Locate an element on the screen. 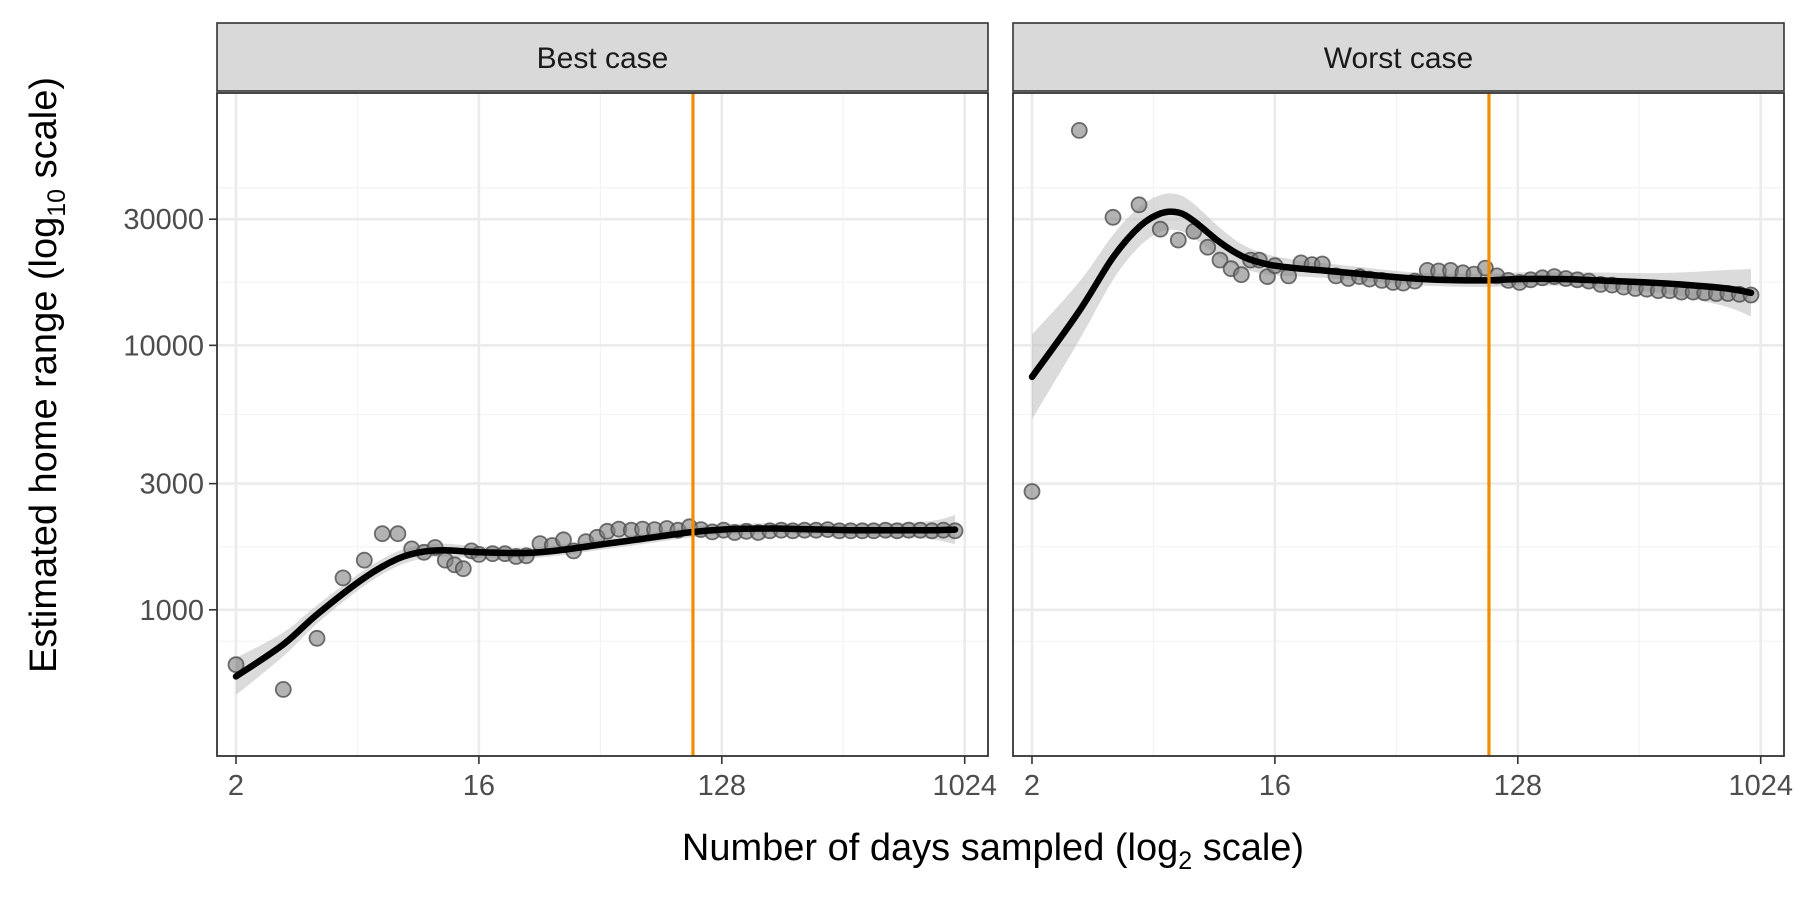  confidence-ribbon is located at coordinates (595, 605).